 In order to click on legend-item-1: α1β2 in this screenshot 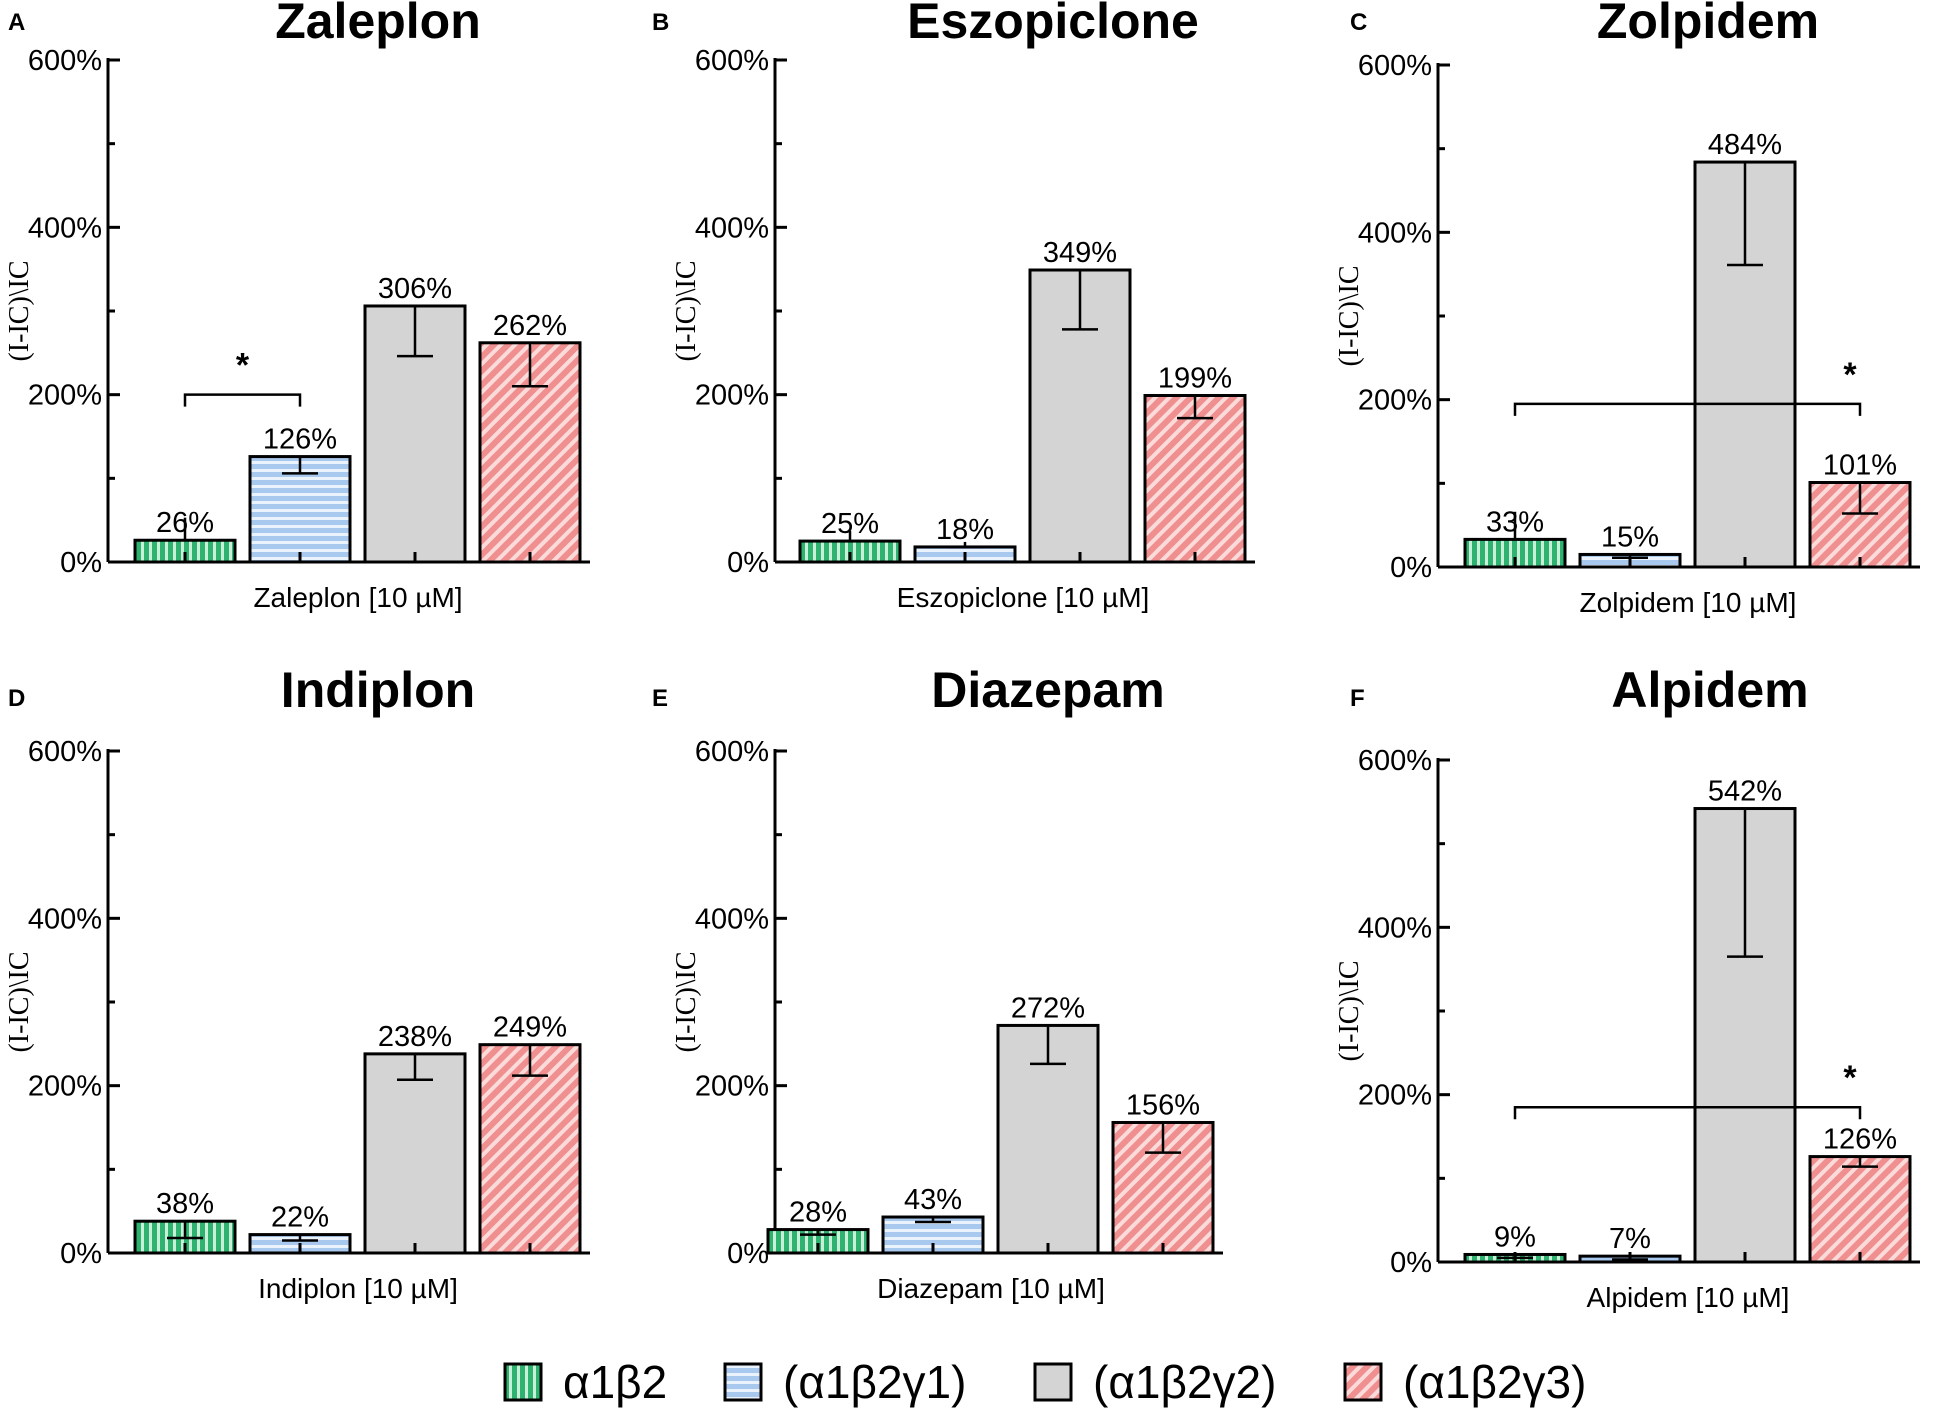, I will do `click(585, 1382)`.